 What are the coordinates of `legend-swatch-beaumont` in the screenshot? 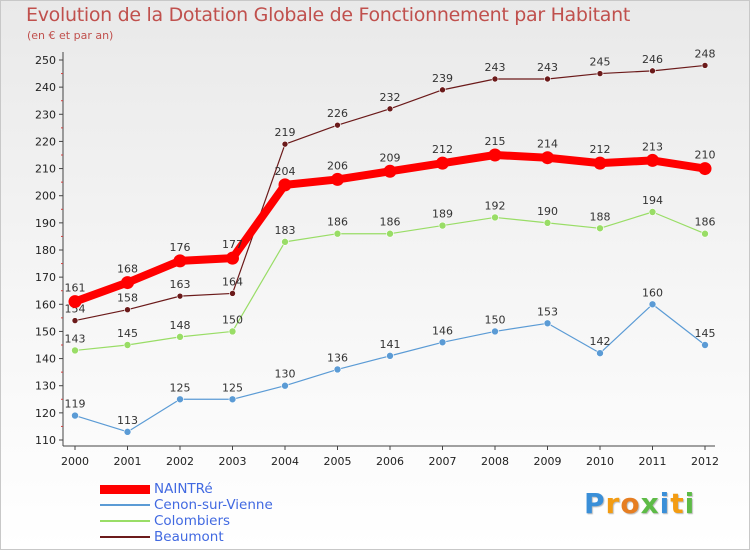 It's located at (125, 537).